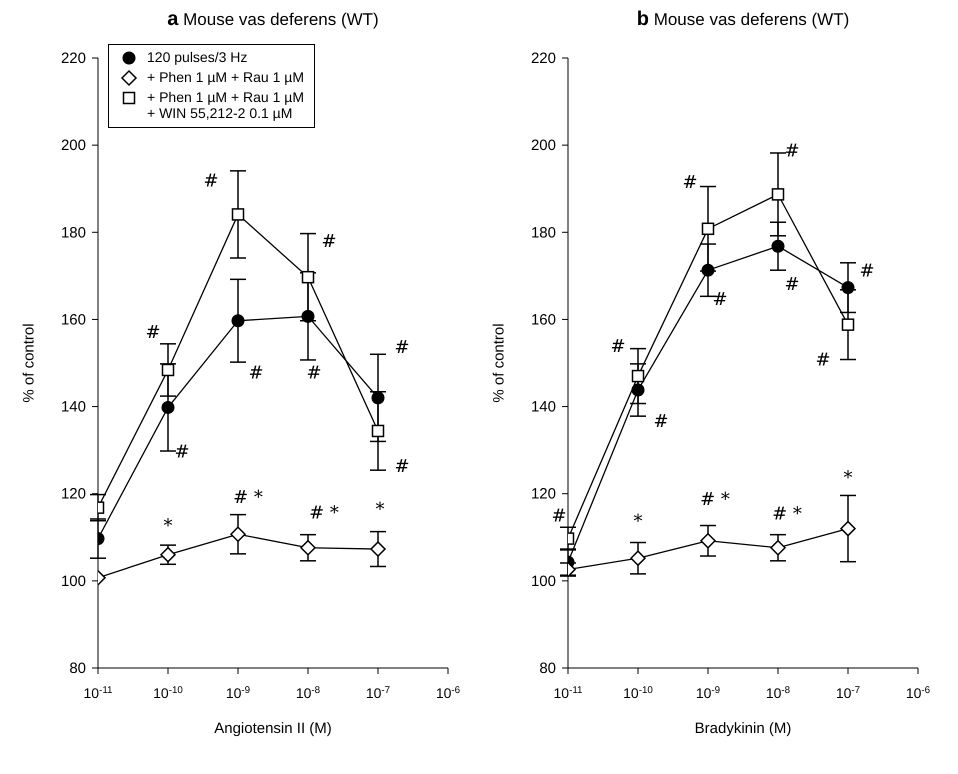 The image size is (958, 774). I want to click on x-axis-title: Angiotensin II (M), so click(273, 728).